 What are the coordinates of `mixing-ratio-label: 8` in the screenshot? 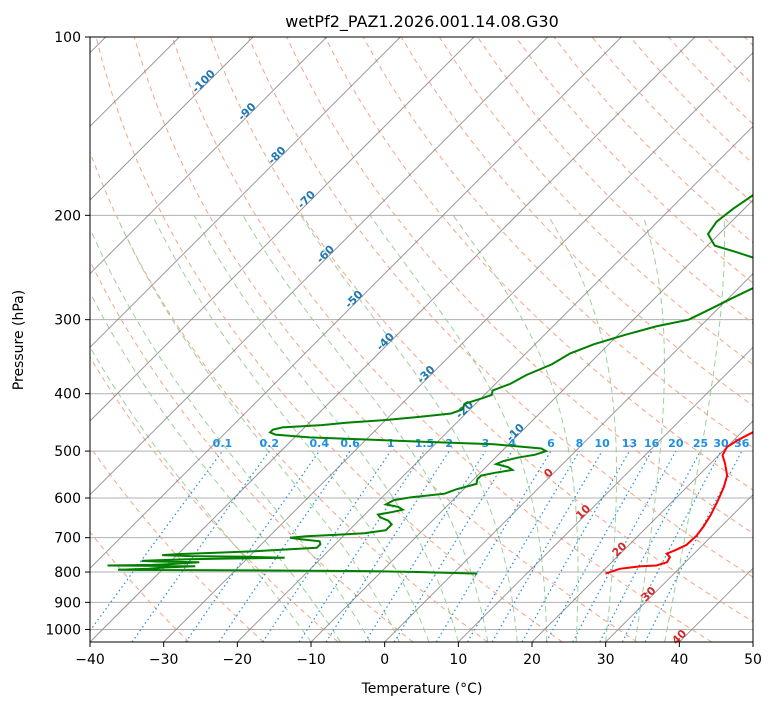 It's located at (580, 443).